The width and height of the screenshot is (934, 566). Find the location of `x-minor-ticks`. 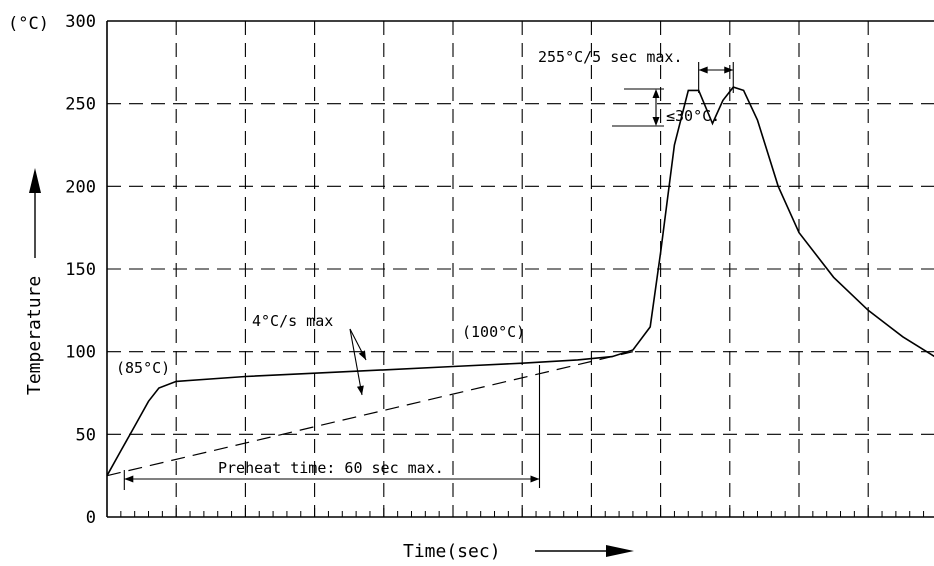

x-minor-ticks is located at coordinates (515, 512).